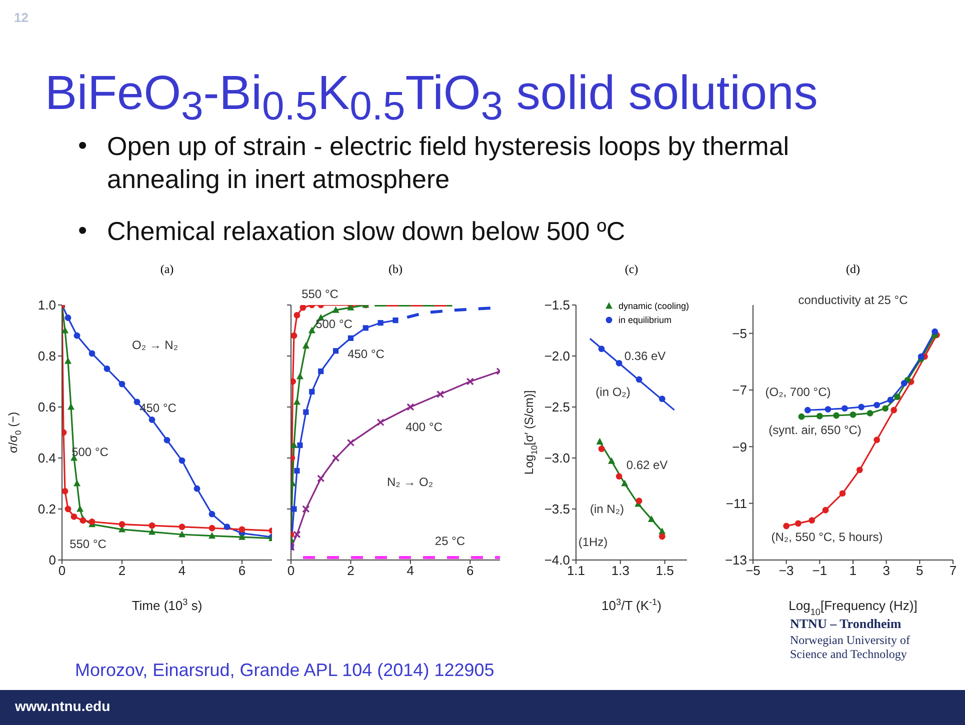 The height and width of the screenshot is (725, 965). Describe the element at coordinates (167, 269) in the screenshot. I see `chart-title: (a)` at that location.